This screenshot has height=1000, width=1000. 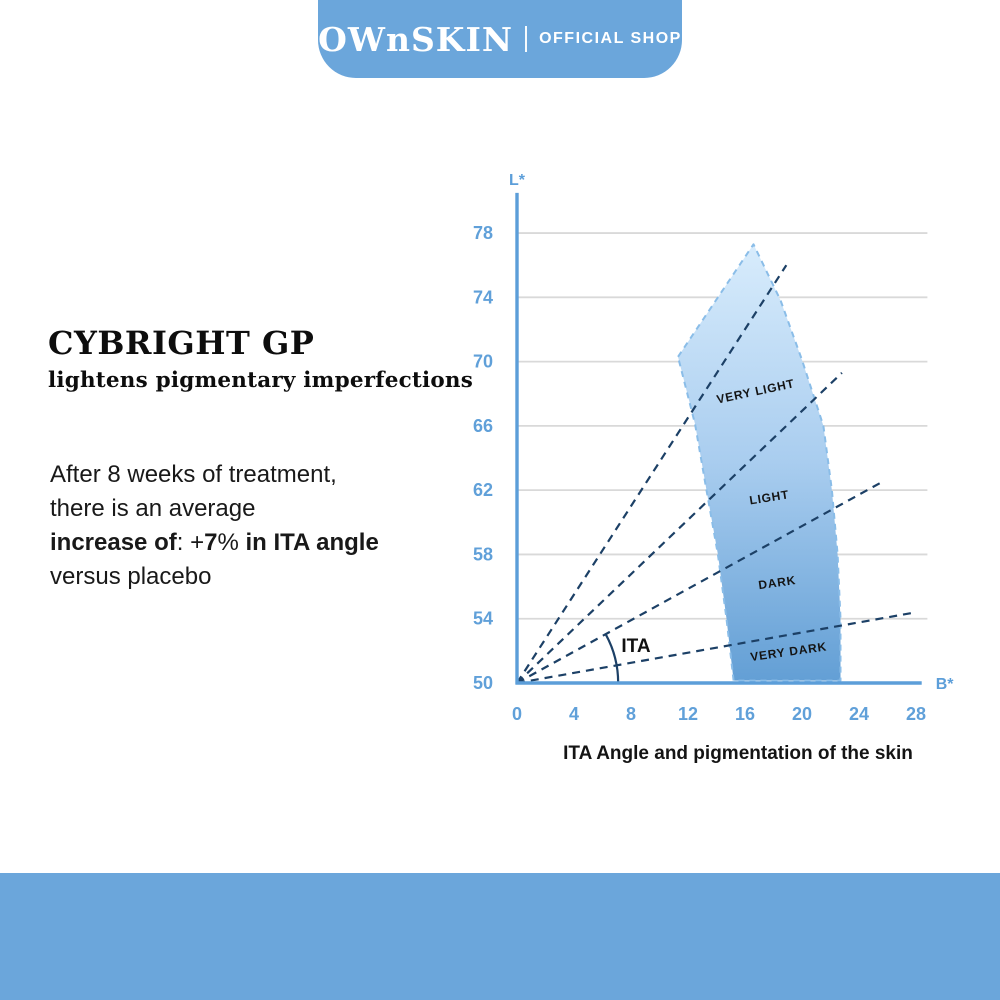 What do you see at coordinates (716, 648) in the screenshot?
I see `ita-boundary-ray-very-dark-boundary` at bounding box center [716, 648].